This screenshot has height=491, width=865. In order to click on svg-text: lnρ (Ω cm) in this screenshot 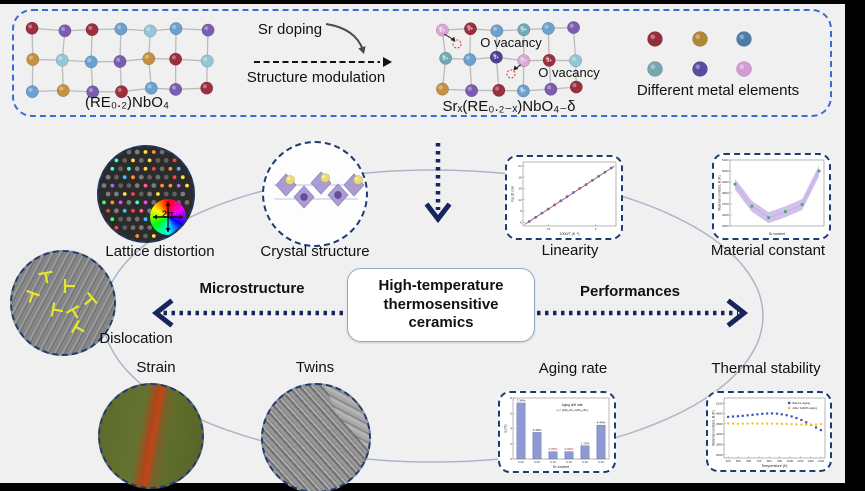, I will do `click(513, 194)`.